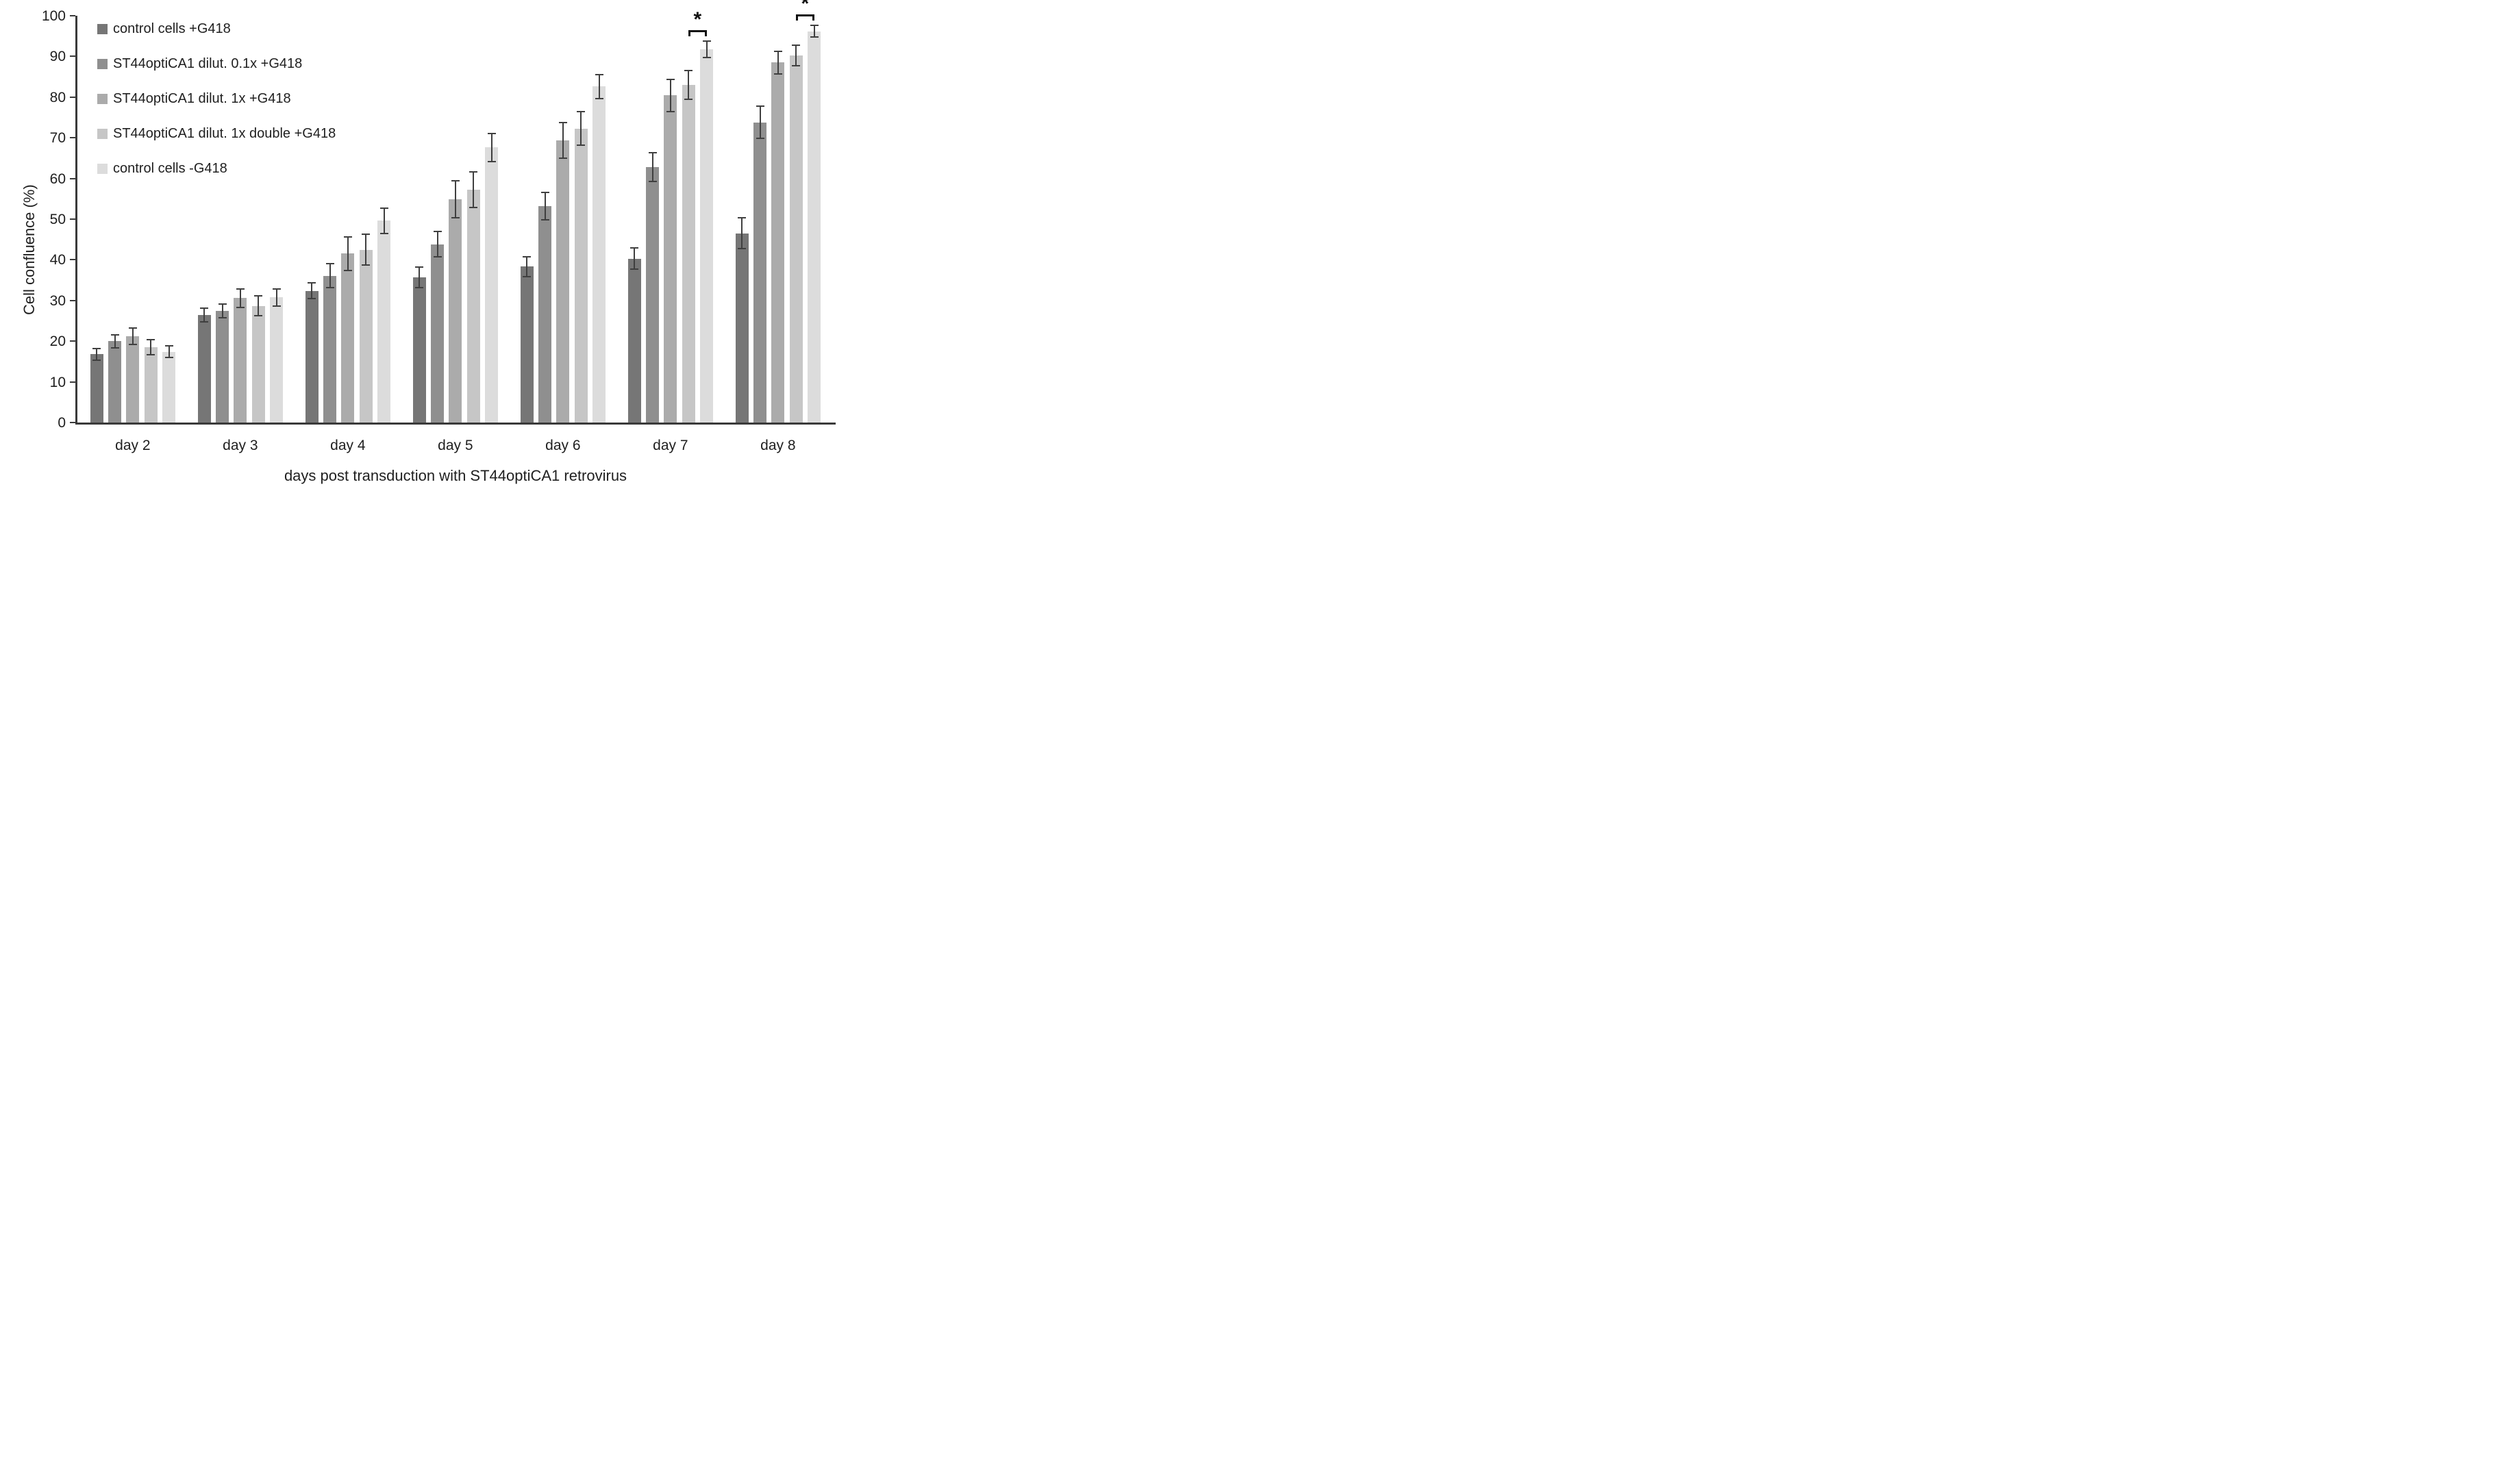 The width and height of the screenshot is (2520, 1473). What do you see at coordinates (57, 341) in the screenshot?
I see `y-tick-label: 20` at bounding box center [57, 341].